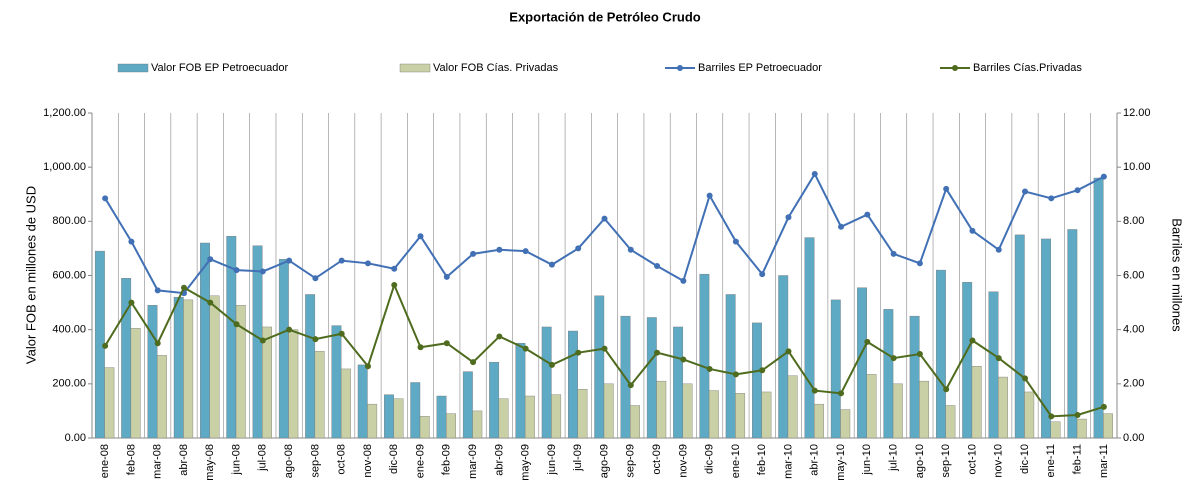 This screenshot has height=491, width=1188. Describe the element at coordinates (604, 16) in the screenshot. I see `chart-title: Exportación de Petróleo Crudo` at that location.